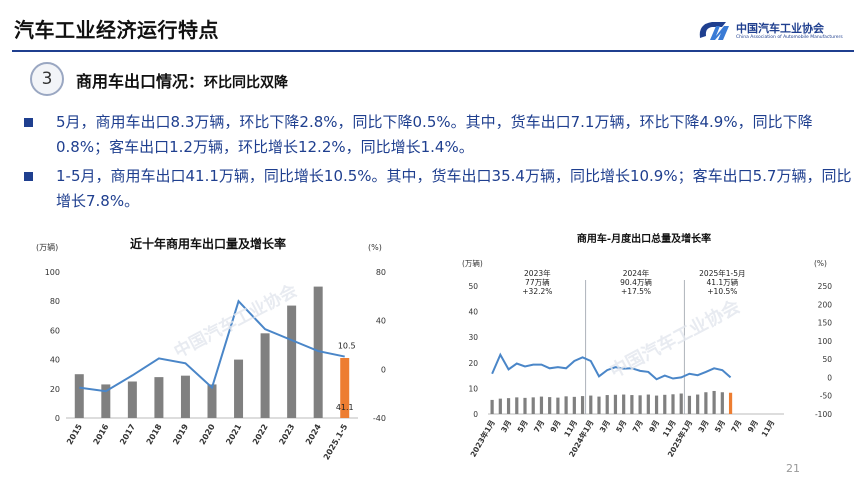  What do you see at coordinates (722, 282) in the screenshot?
I see `annotation-text: 41.1万辆` at bounding box center [722, 282].